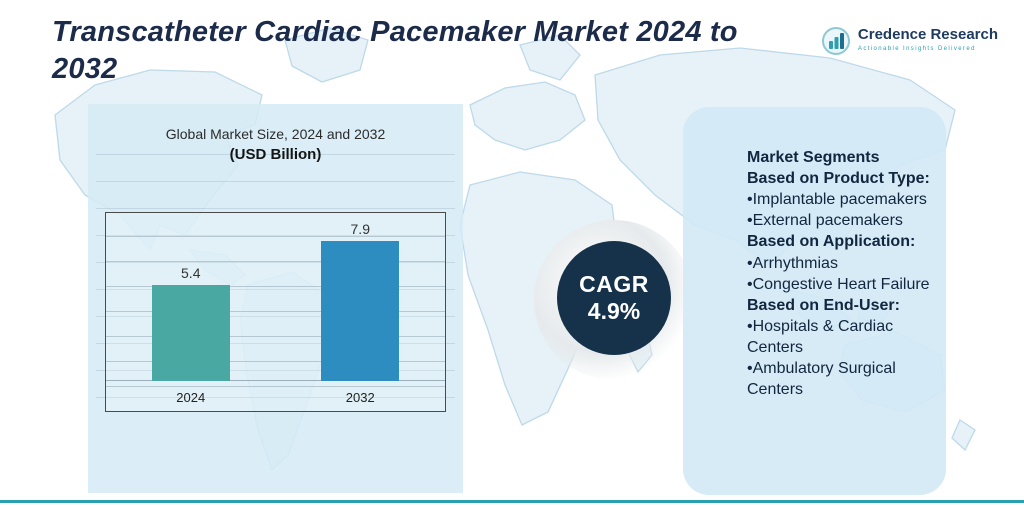 The height and width of the screenshot is (505, 1024). What do you see at coordinates (821, 379) in the screenshot?
I see `segment-item: •Ambulatory Surgical Centers` at bounding box center [821, 379].